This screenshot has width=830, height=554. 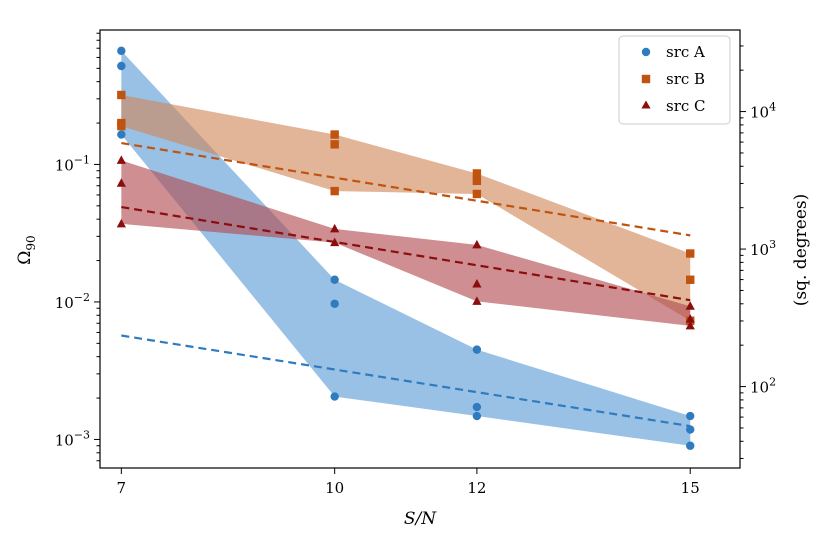 What do you see at coordinates (72, 163) in the screenshot?
I see `y-tick-label: 10⁻¹` at bounding box center [72, 163].